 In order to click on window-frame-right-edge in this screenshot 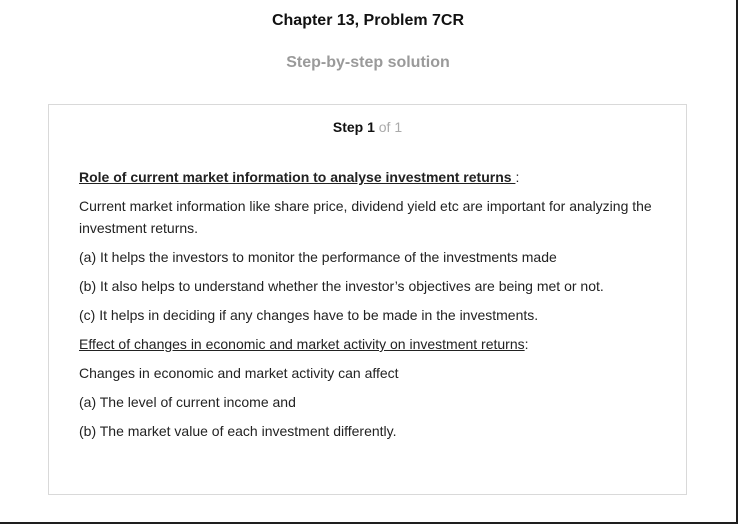, I will do `click(737, 262)`.